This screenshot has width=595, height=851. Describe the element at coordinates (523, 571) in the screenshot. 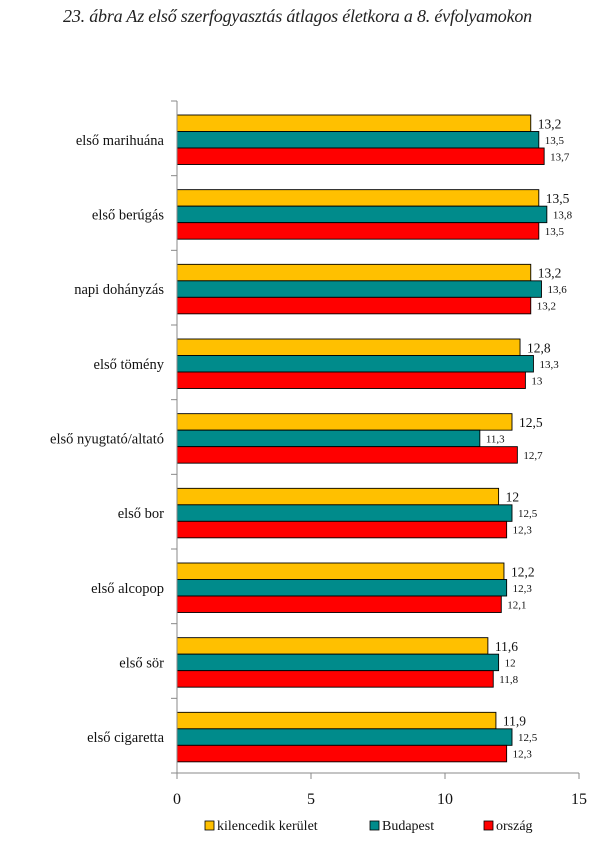

I see `data-label: 12,2` at that location.